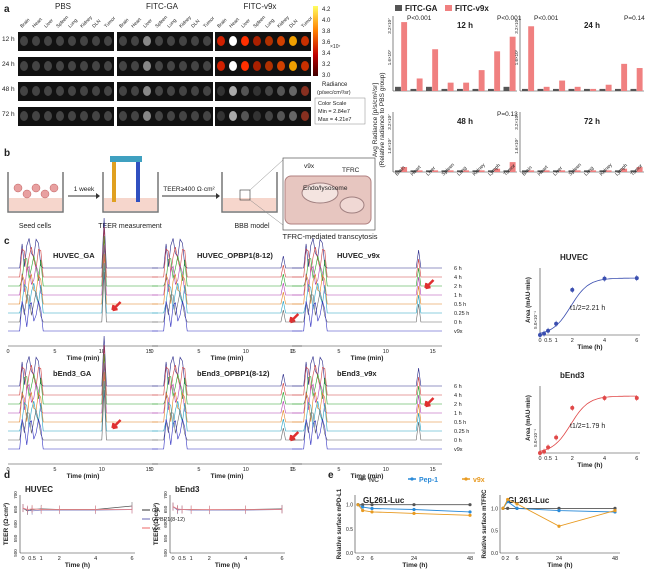 The image size is (650, 571). I want to click on chromatogram-title: bEnd3_GA, so click(72, 373).